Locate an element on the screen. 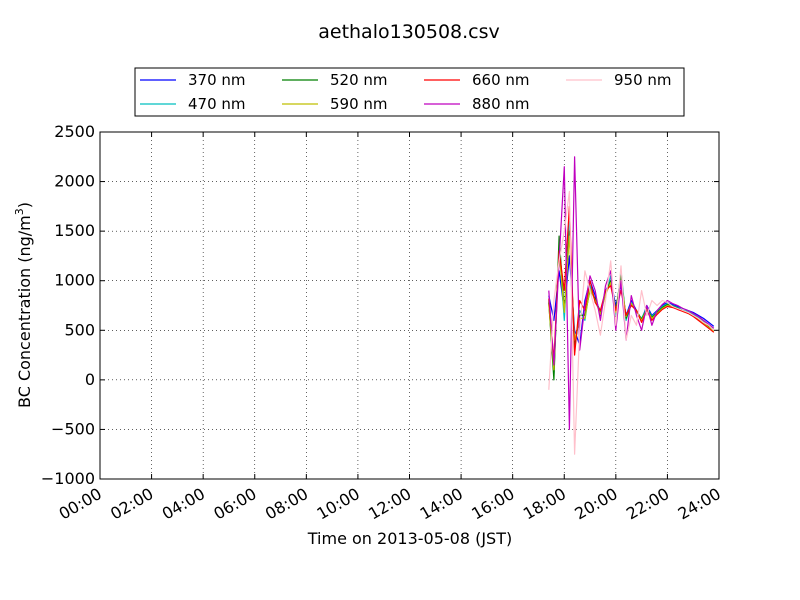  legend-box is located at coordinates (409, 92).